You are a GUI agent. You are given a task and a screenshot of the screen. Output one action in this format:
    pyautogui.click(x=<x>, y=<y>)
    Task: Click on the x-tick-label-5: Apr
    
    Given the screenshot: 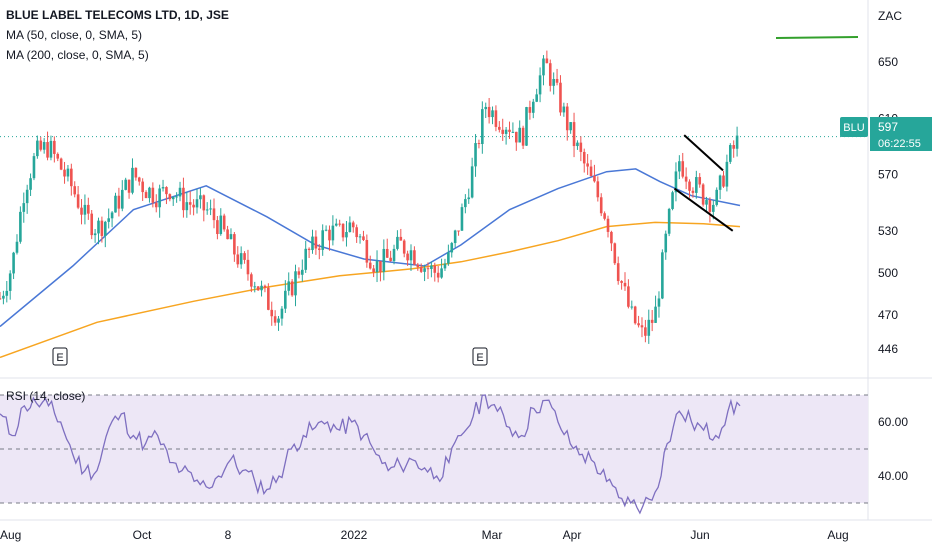 What is the action you would take?
    pyautogui.click(x=572, y=535)
    